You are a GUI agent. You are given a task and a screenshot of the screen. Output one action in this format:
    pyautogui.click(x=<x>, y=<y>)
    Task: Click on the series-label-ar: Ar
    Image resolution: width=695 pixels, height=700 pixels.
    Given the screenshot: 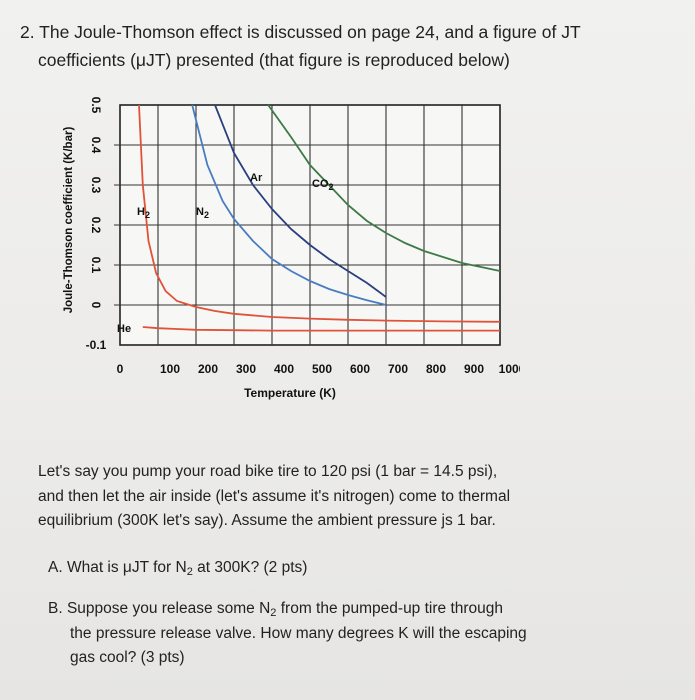 What is the action you would take?
    pyautogui.click(x=256, y=178)
    